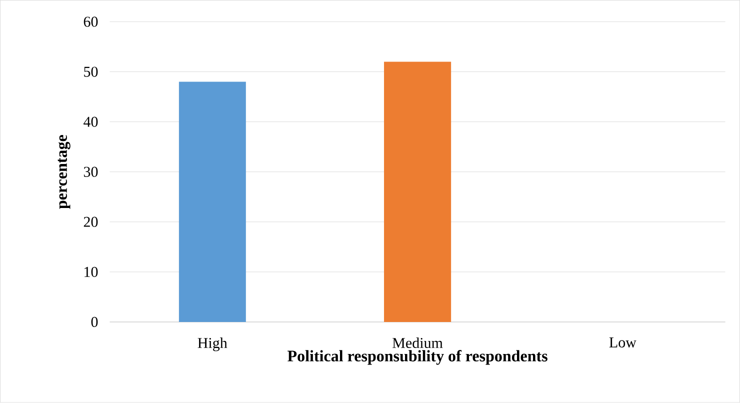 This screenshot has height=403, width=740. What do you see at coordinates (91, 222) in the screenshot?
I see `y-tick-label: 20` at bounding box center [91, 222].